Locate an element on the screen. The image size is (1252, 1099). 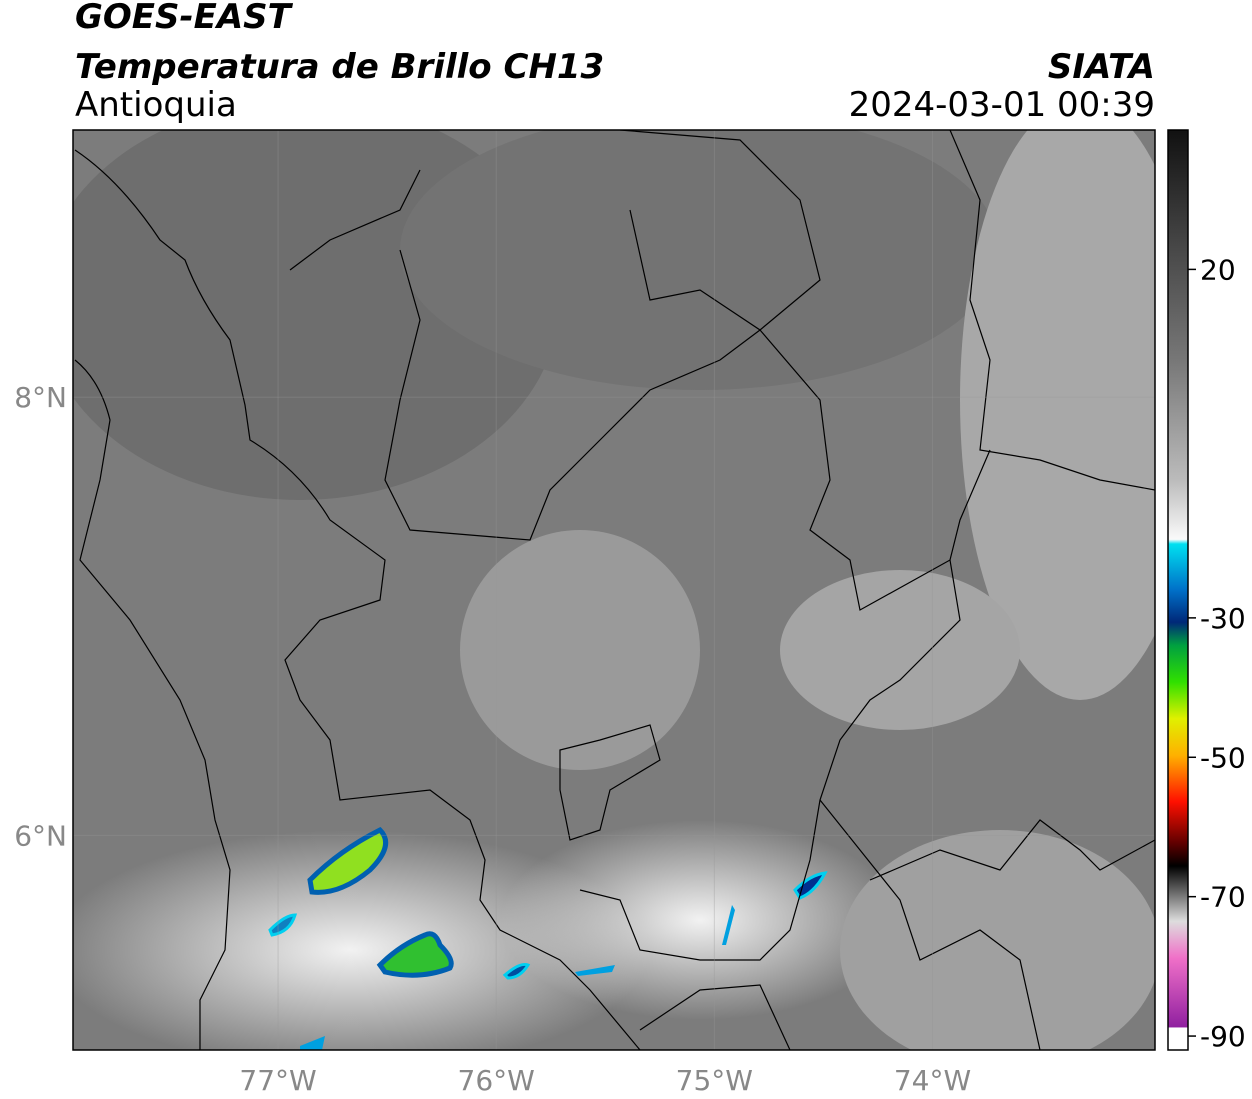
subtitle: Temperatura de Brillo CH13 is located at coordinates (339, 67).